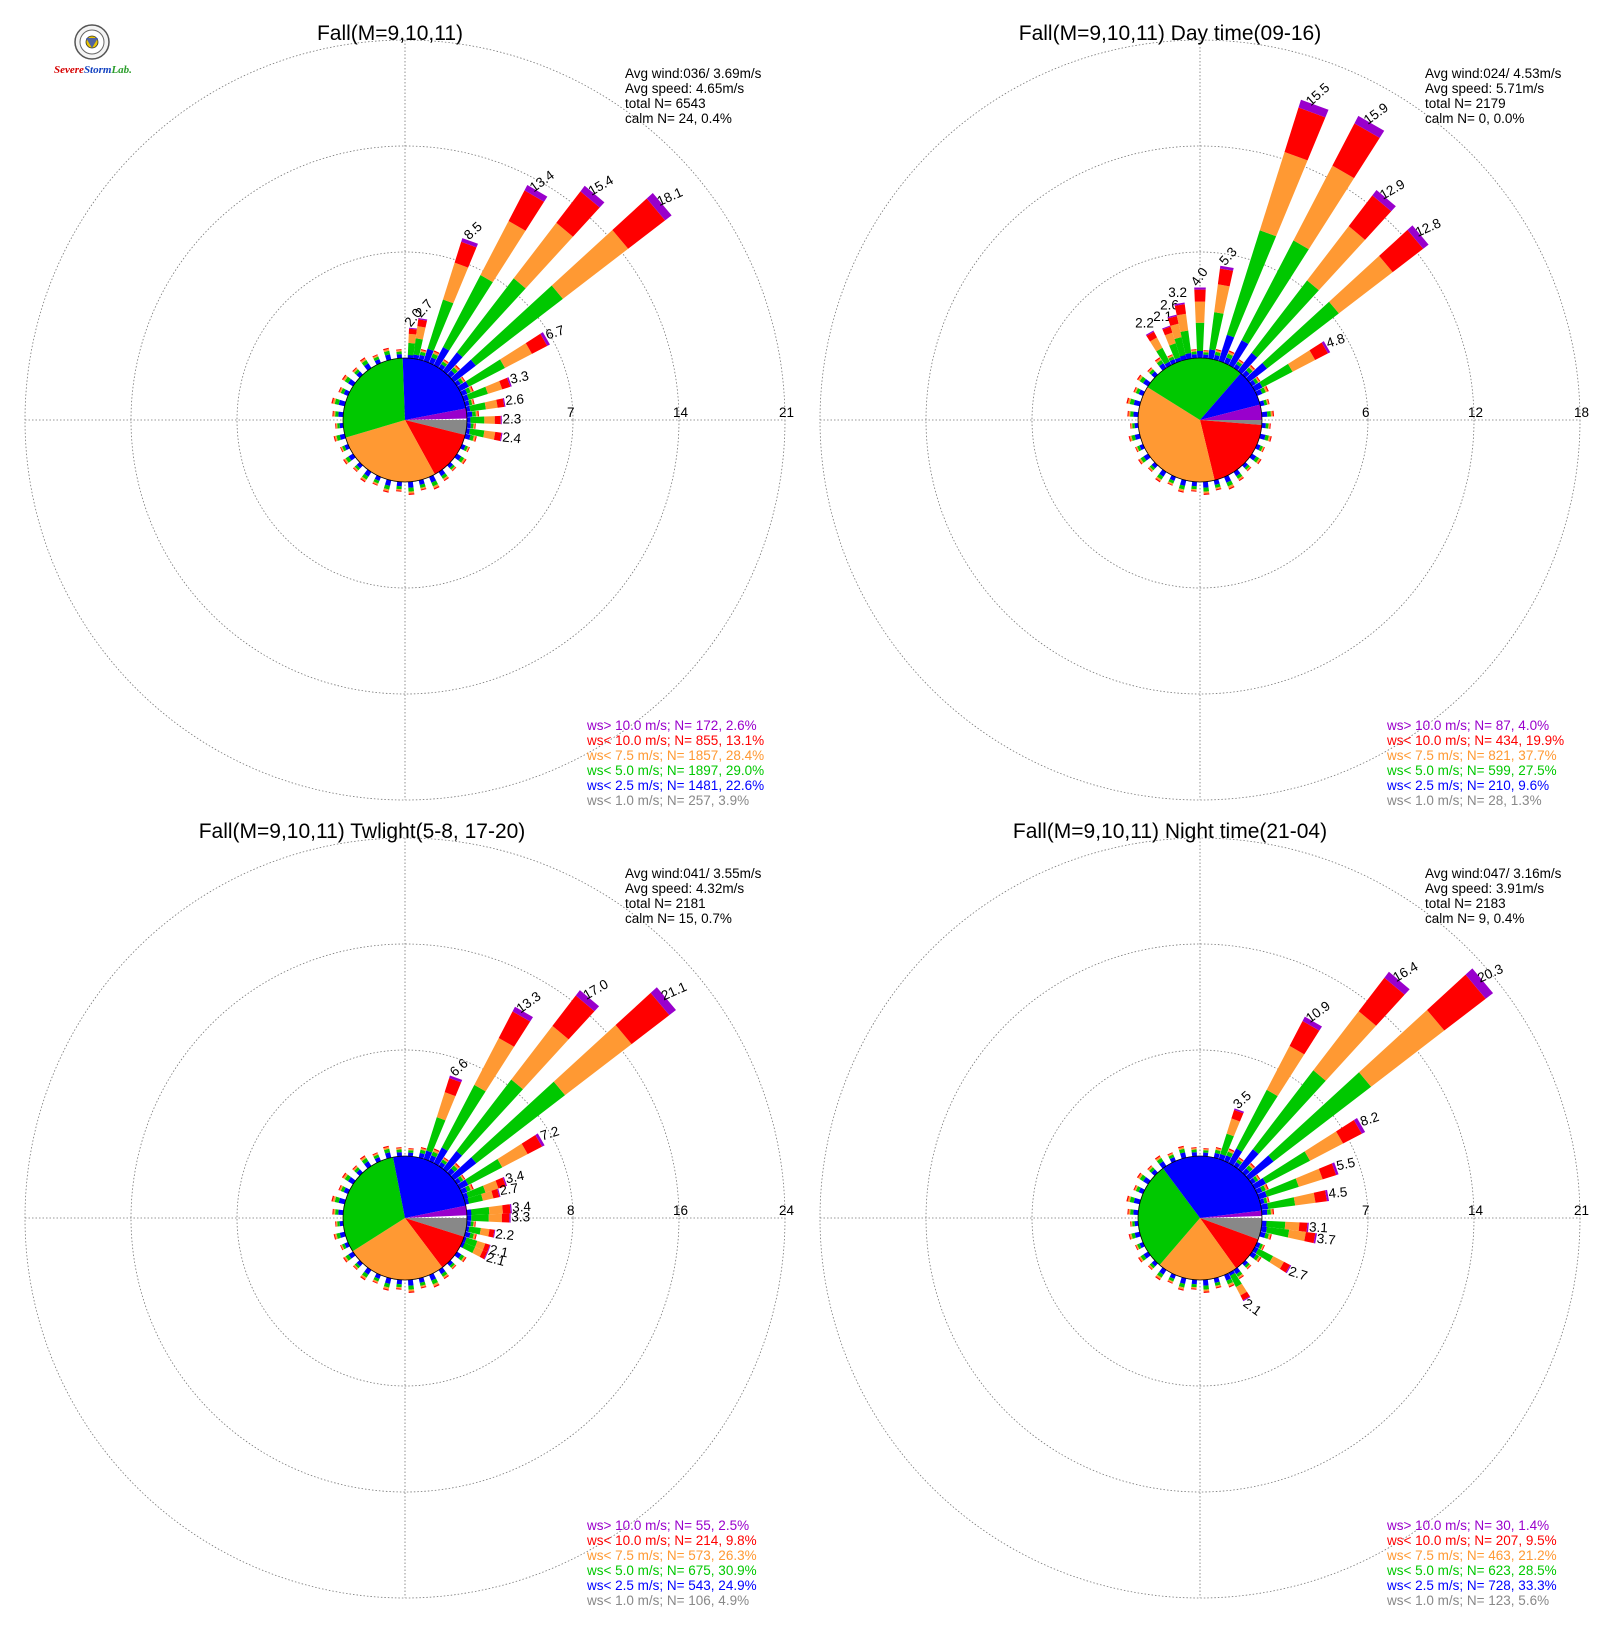  What do you see at coordinates (1338, 1192) in the screenshot?
I see `petal-value-label: 4.5` at bounding box center [1338, 1192].